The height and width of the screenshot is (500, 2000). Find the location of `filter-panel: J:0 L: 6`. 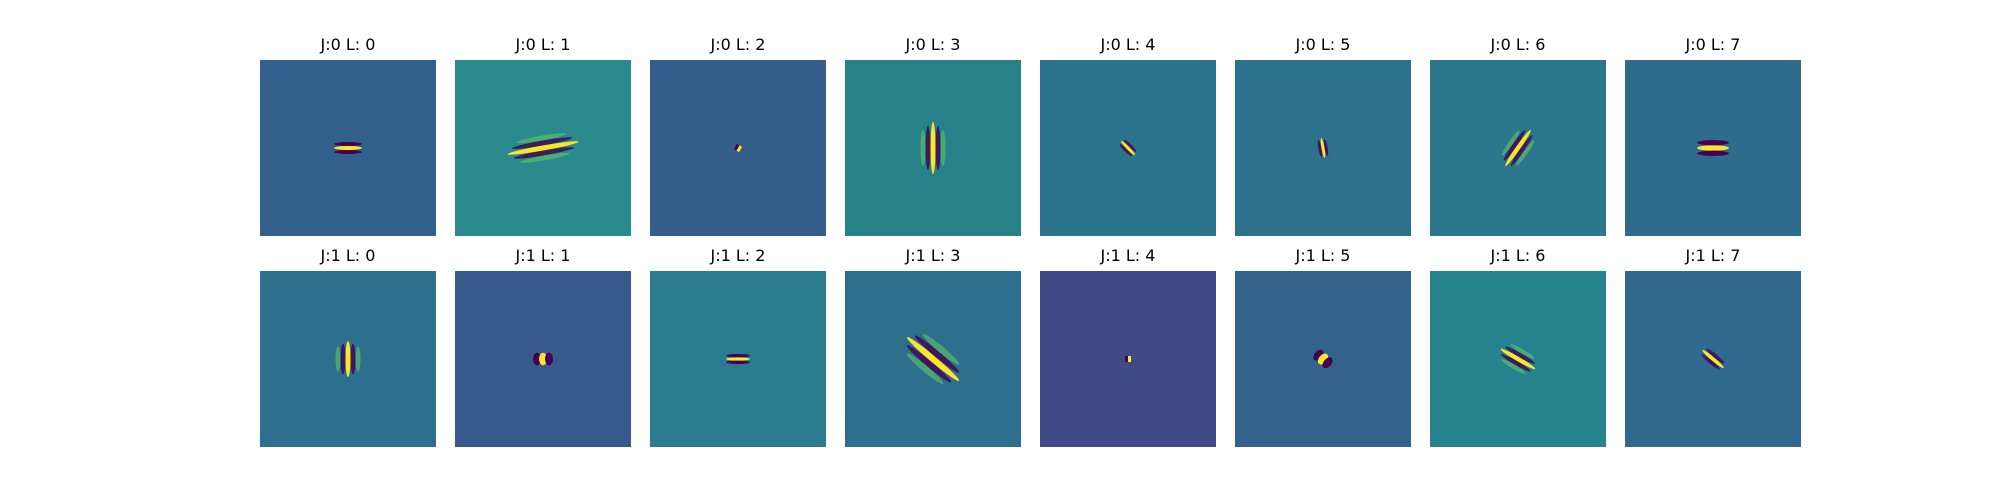

filter-panel: J:0 L: 6 is located at coordinates (1518, 136).